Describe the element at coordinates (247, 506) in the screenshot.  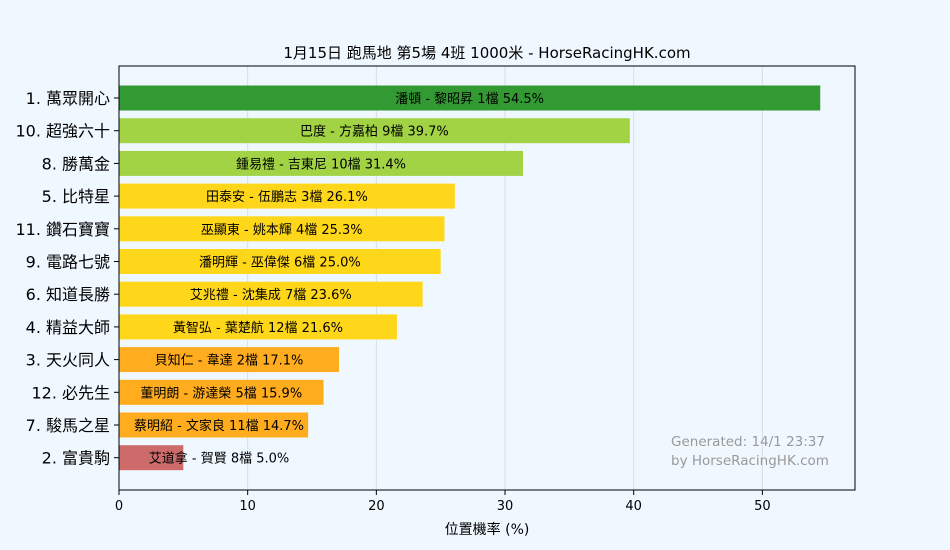
I see `x-tick-label: 10` at that location.